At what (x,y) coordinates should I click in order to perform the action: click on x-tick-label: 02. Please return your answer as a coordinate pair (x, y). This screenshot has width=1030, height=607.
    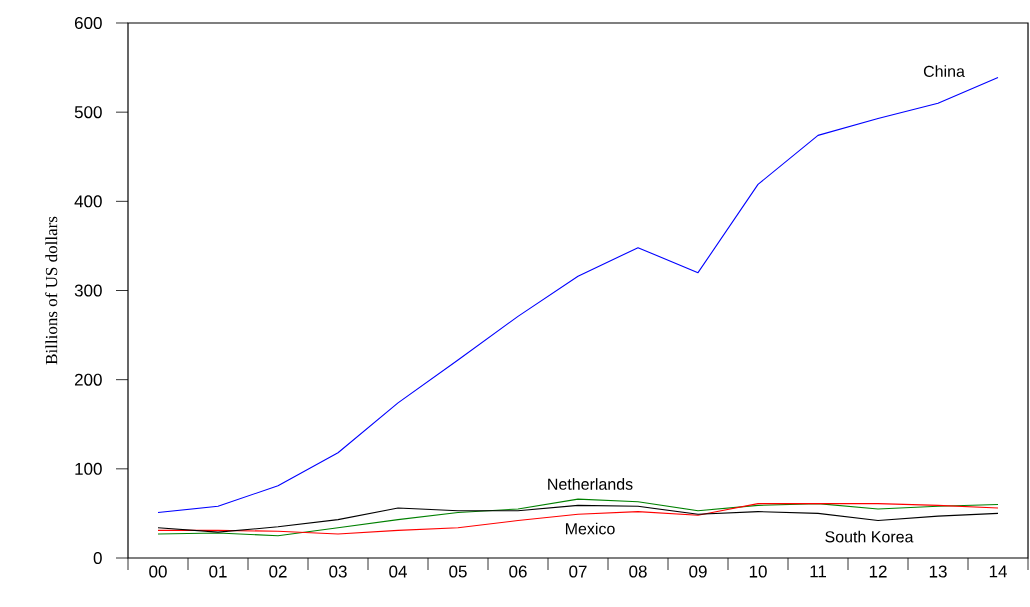
    Looking at the image, I should click on (278, 571).